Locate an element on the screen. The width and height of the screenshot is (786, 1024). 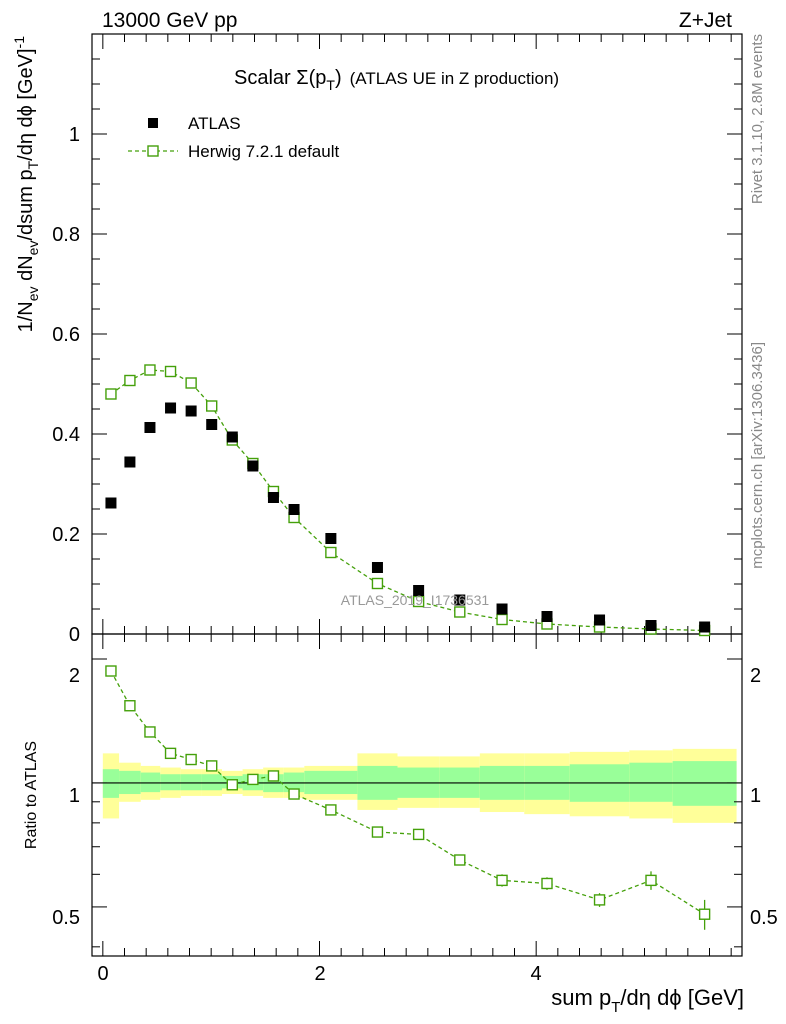
main-y-tick-label: 0 is located at coordinates (74, 635).